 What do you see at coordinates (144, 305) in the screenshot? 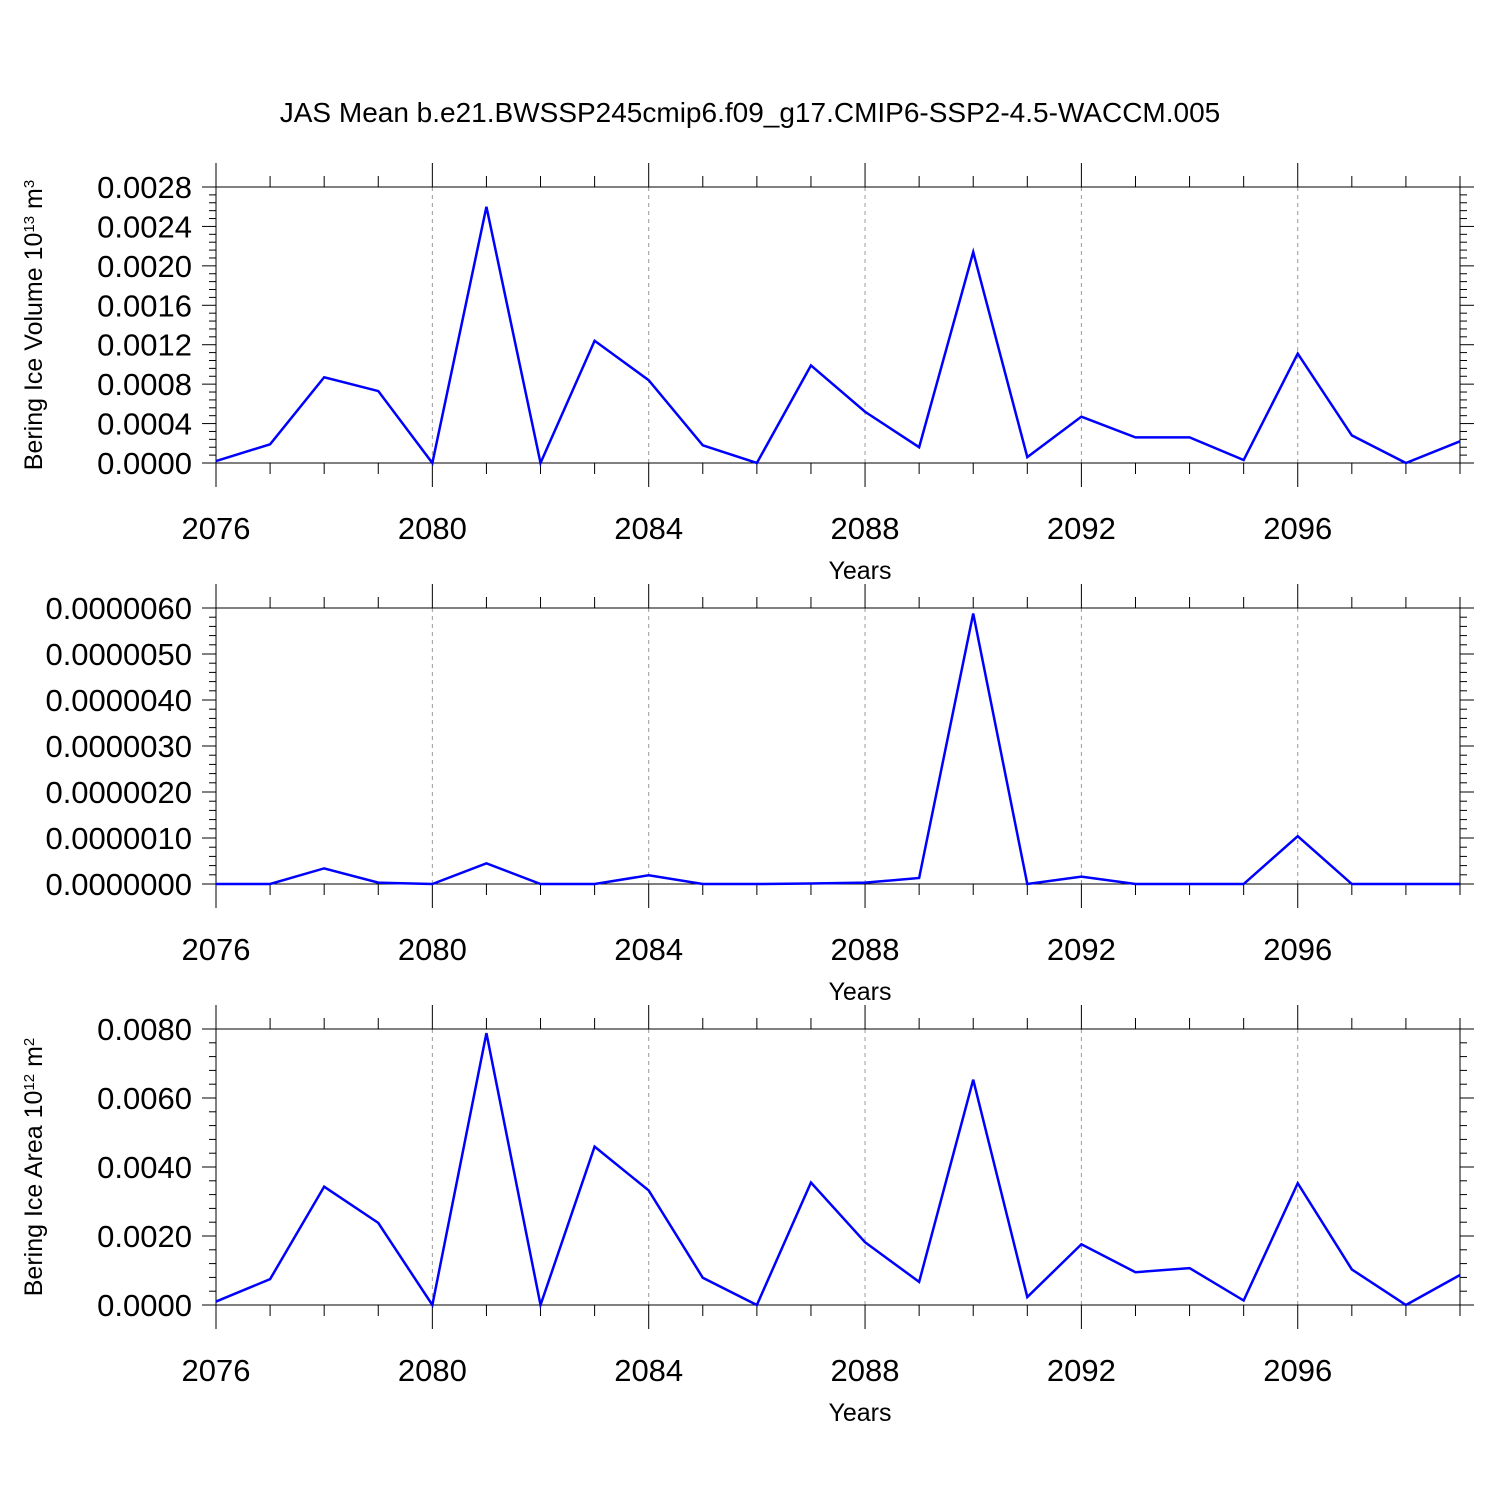
I see `y-tick-label: 0.0016` at bounding box center [144, 305].